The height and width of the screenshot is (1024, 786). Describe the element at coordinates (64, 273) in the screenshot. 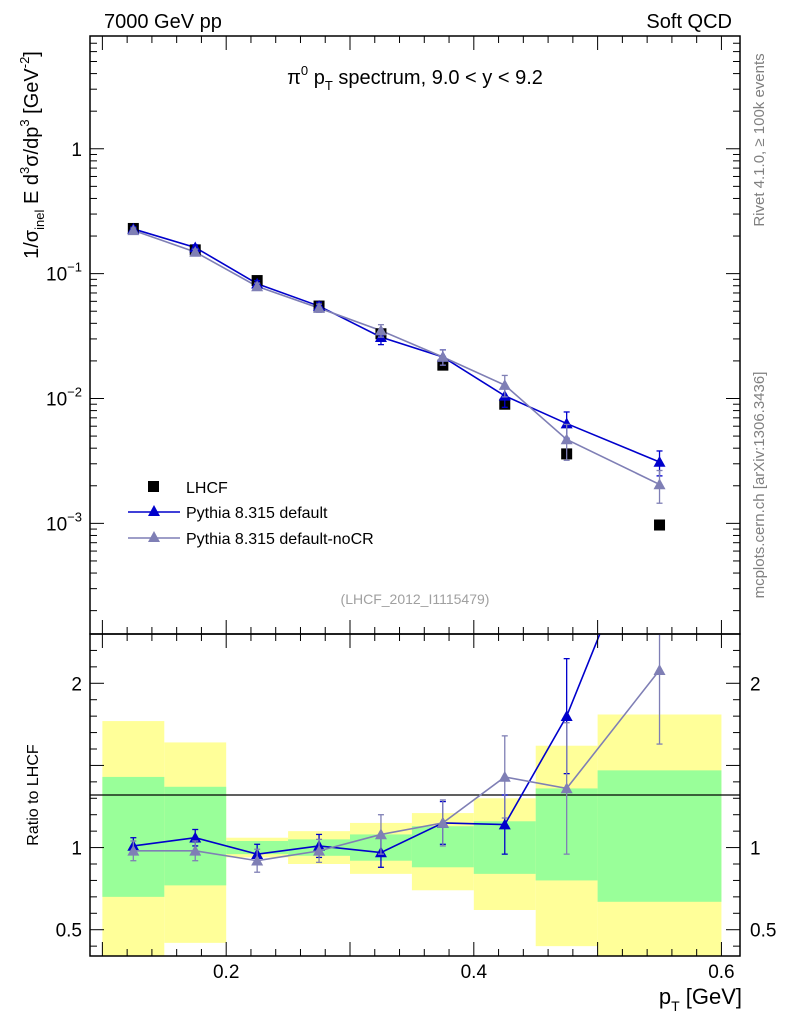

I see `main-y-tick-label: 10⁻¹` at that location.